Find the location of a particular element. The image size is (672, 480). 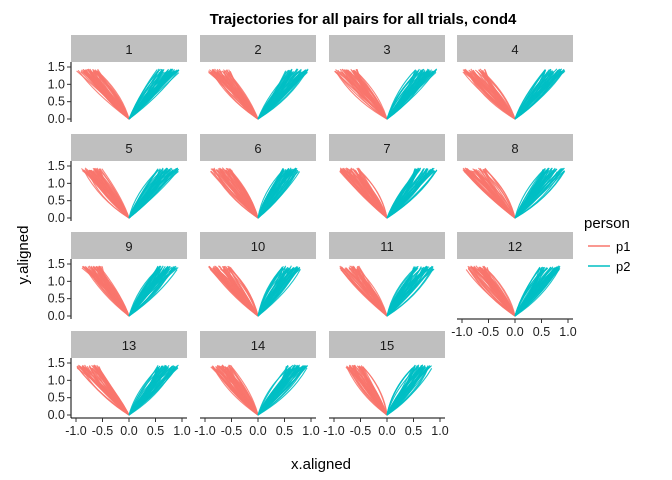

facet-strip-label: 10 is located at coordinates (258, 246).